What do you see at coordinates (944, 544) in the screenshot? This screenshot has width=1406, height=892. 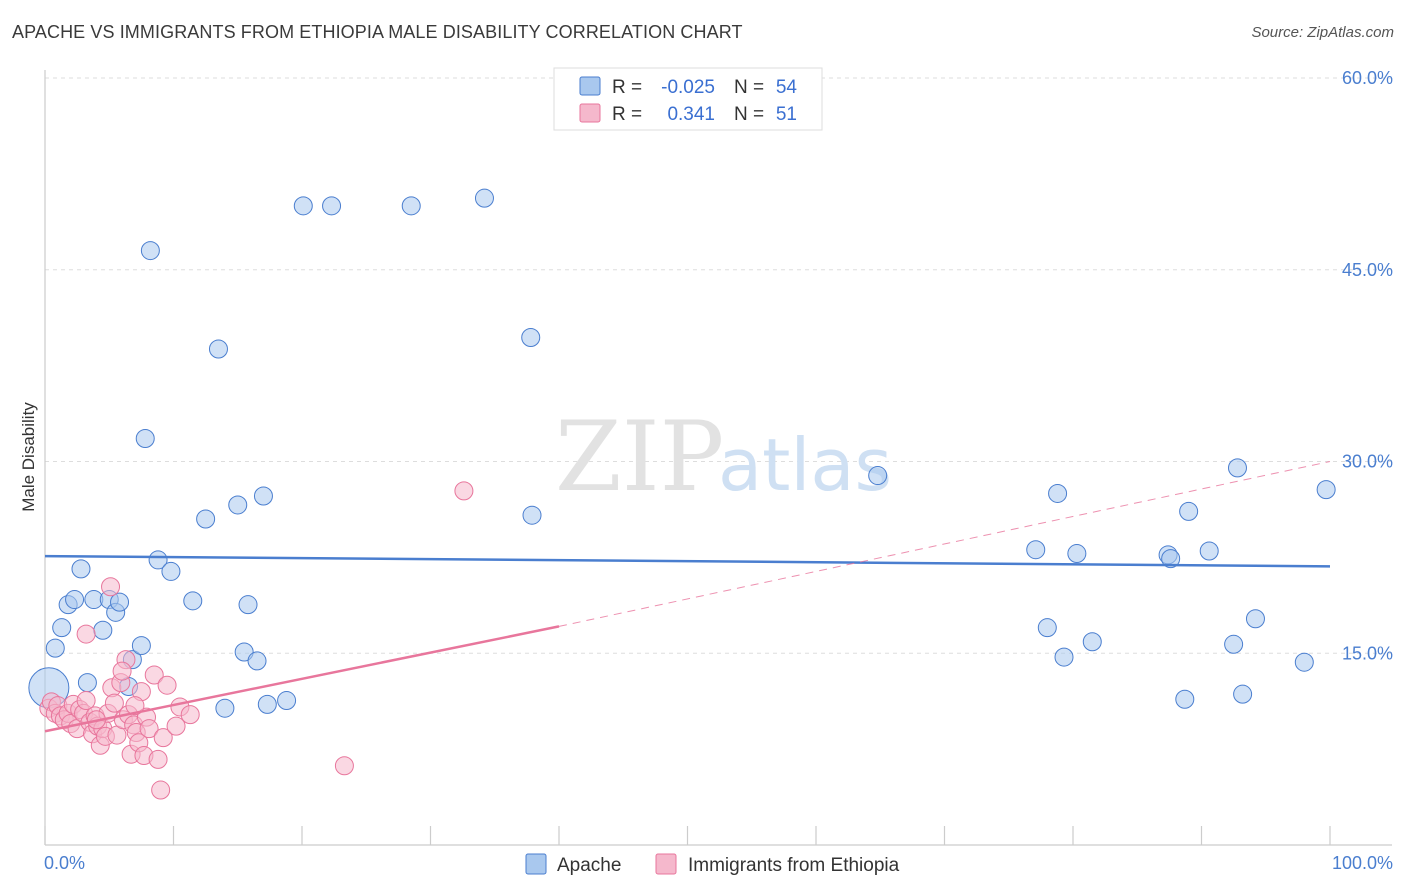 I see `ethiopia-trend-extension` at bounding box center [944, 544].